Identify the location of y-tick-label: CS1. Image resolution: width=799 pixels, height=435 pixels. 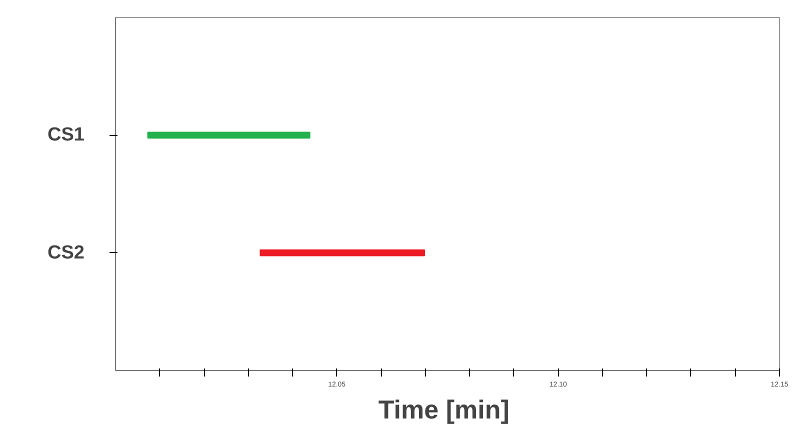
(66, 135).